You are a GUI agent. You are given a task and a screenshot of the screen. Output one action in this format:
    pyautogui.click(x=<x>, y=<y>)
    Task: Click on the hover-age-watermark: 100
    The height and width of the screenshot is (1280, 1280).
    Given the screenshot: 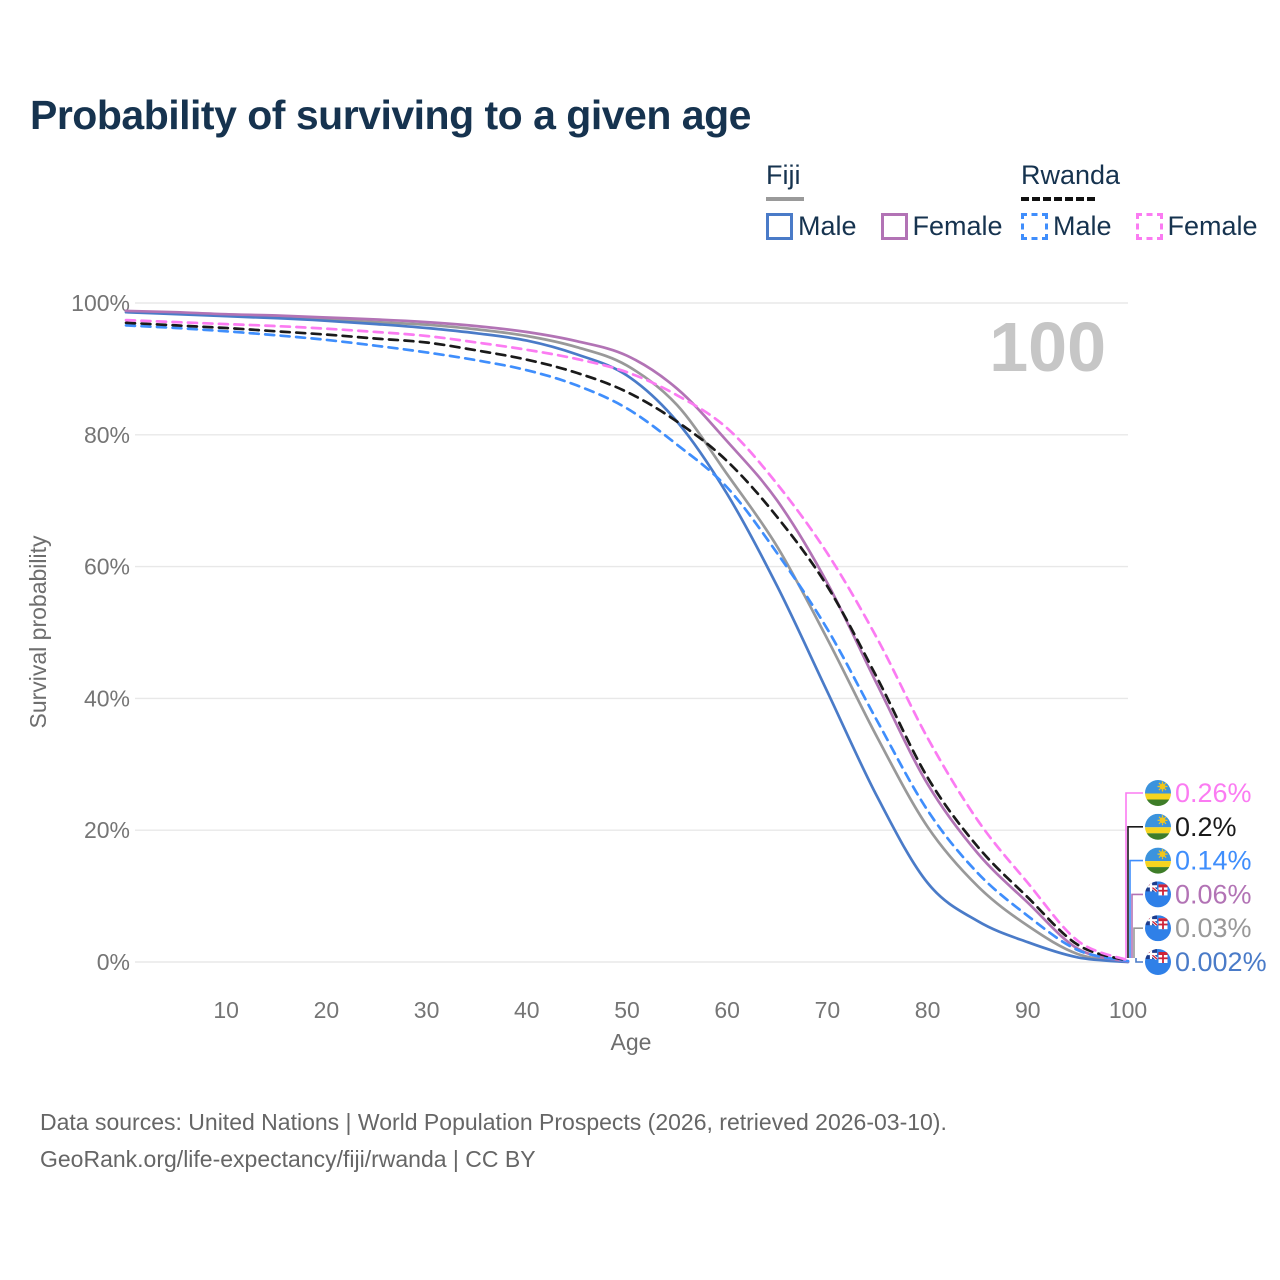 What is the action you would take?
    pyautogui.click(x=1047, y=347)
    